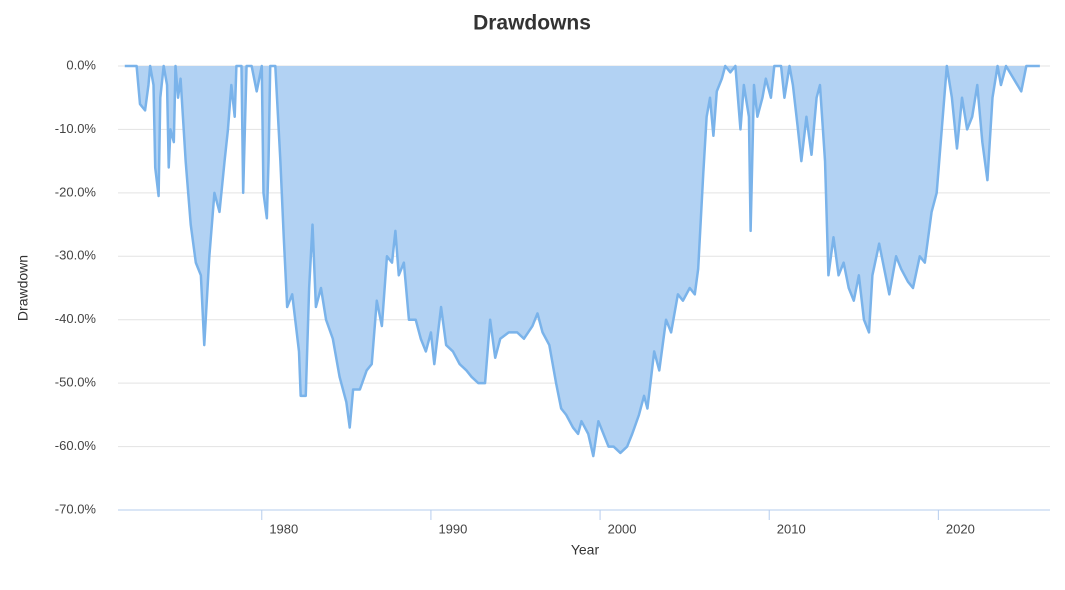  Describe the element at coordinates (791, 528) in the screenshot. I see `x-tick-label: 2010` at that location.